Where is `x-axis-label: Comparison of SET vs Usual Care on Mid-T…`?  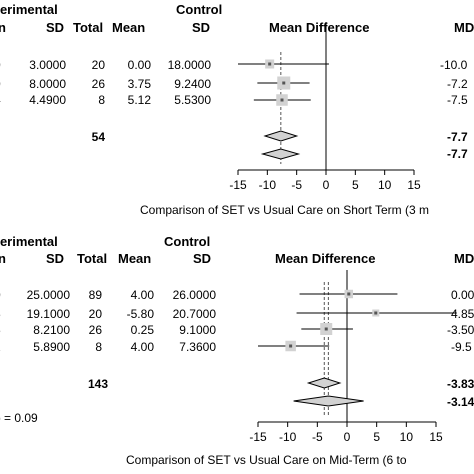 x-axis-label: Comparison of SET vs Usual Care on Mid-T… is located at coordinates (266, 460).